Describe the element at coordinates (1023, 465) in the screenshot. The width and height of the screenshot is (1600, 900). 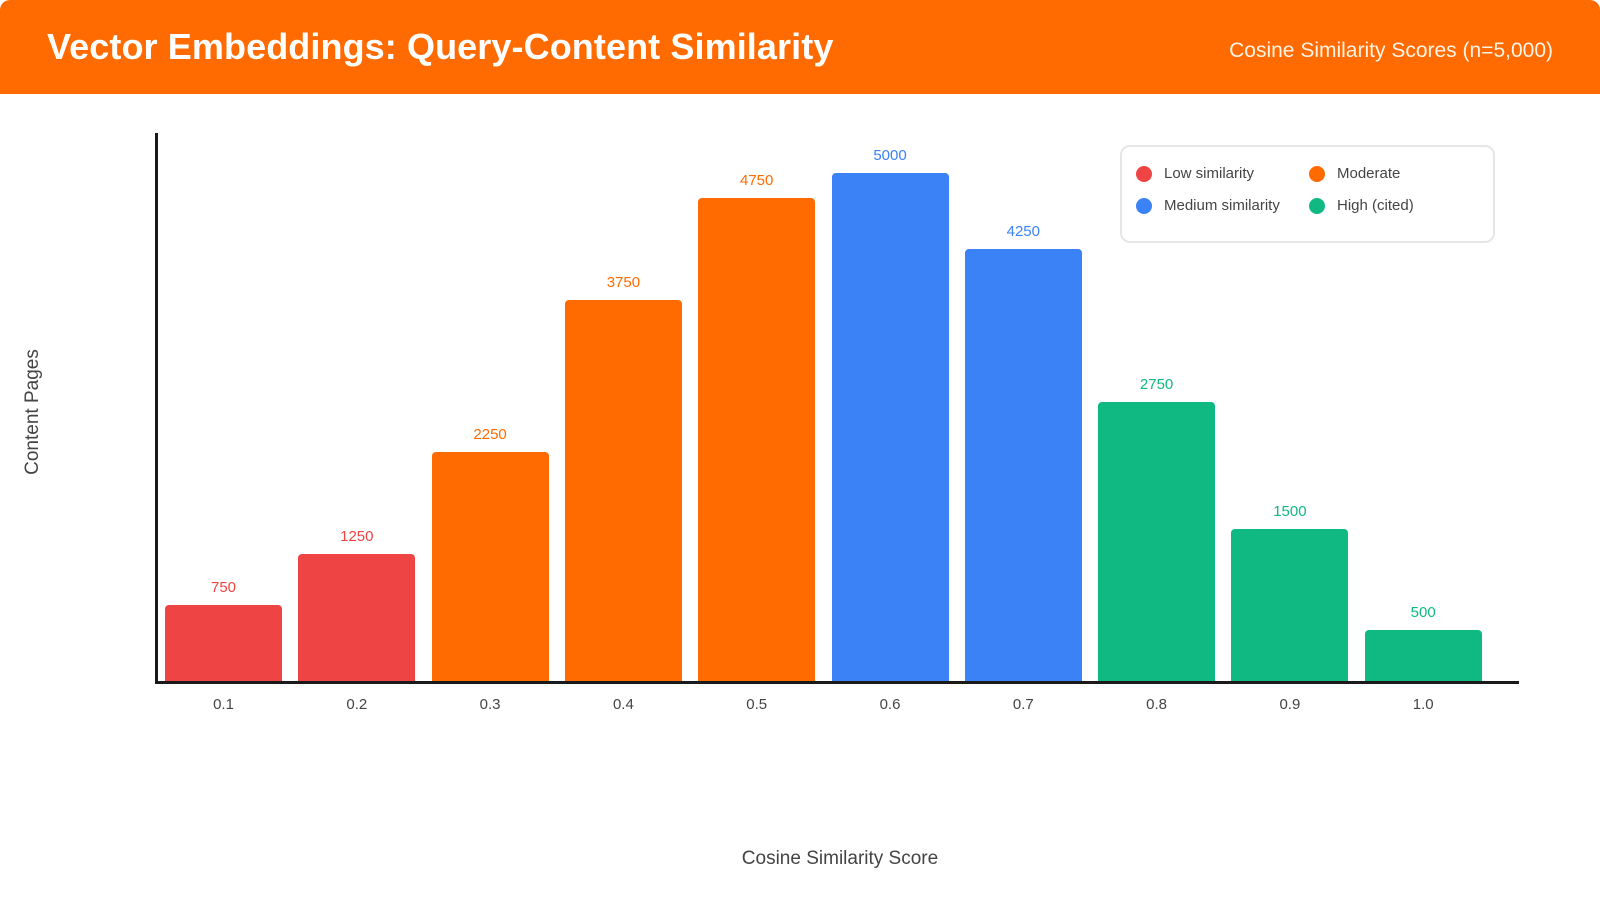
I see `bar-0.7` at that location.